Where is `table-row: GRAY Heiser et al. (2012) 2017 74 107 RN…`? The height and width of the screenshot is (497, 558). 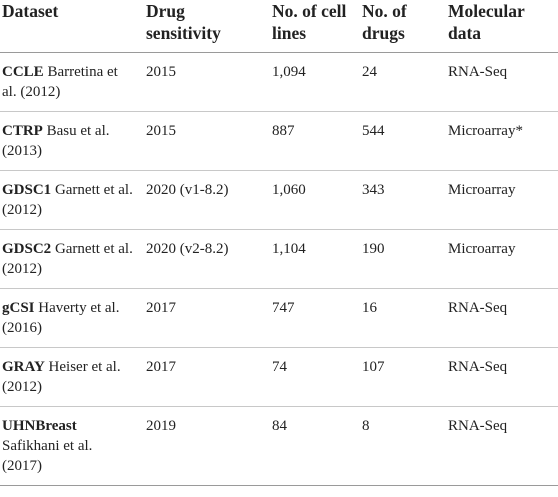
table-row: GRAY Heiser et al. (2012) 2017 74 107 RN… is located at coordinates (279, 377).